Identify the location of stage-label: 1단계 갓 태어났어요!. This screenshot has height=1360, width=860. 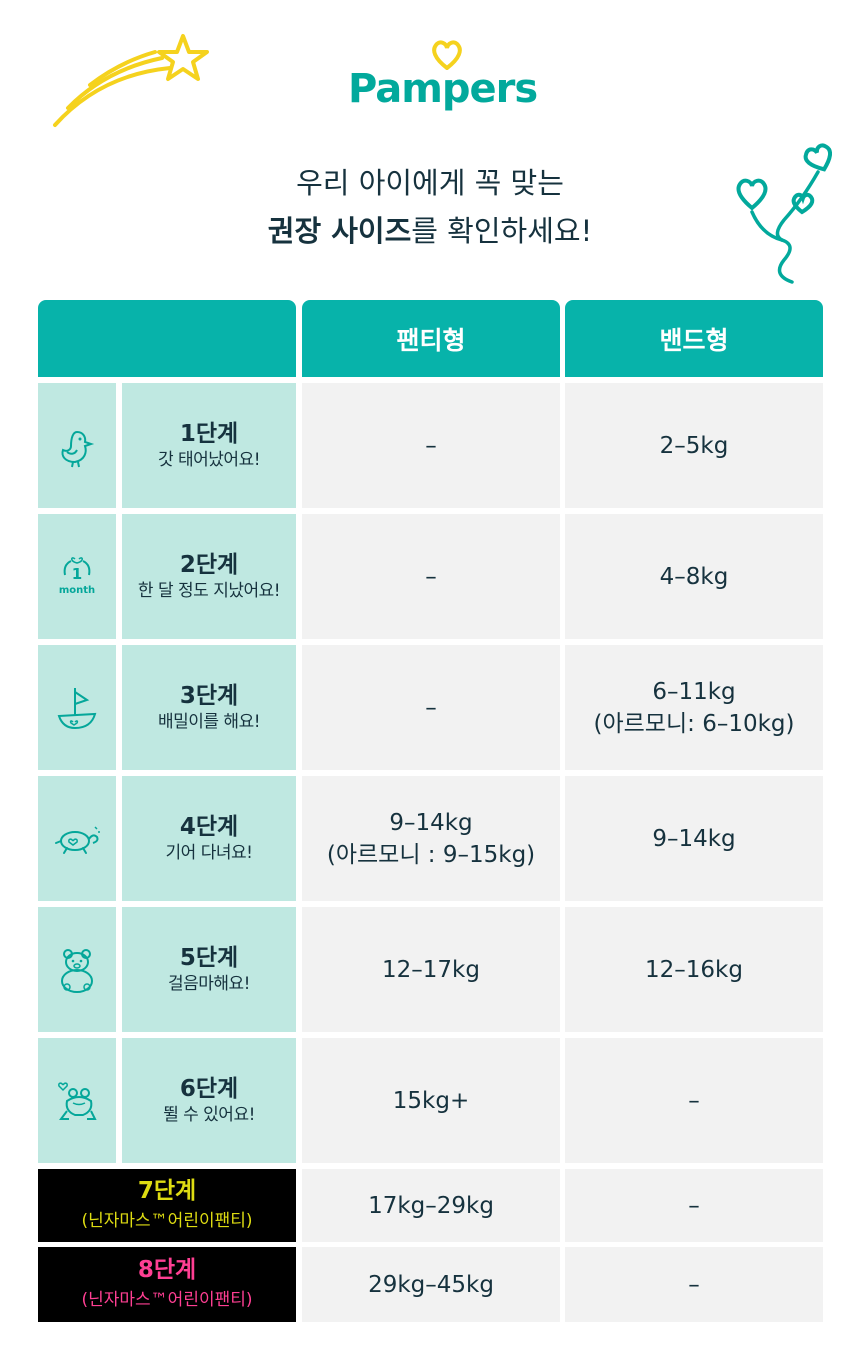
(209, 445).